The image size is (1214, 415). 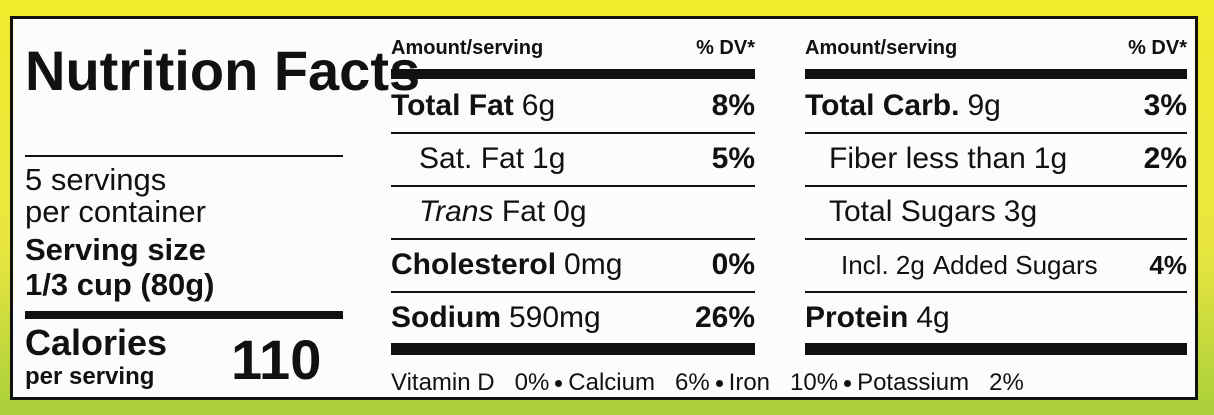 I want to click on nutrient-name-italic: Trans, so click(x=456, y=211).